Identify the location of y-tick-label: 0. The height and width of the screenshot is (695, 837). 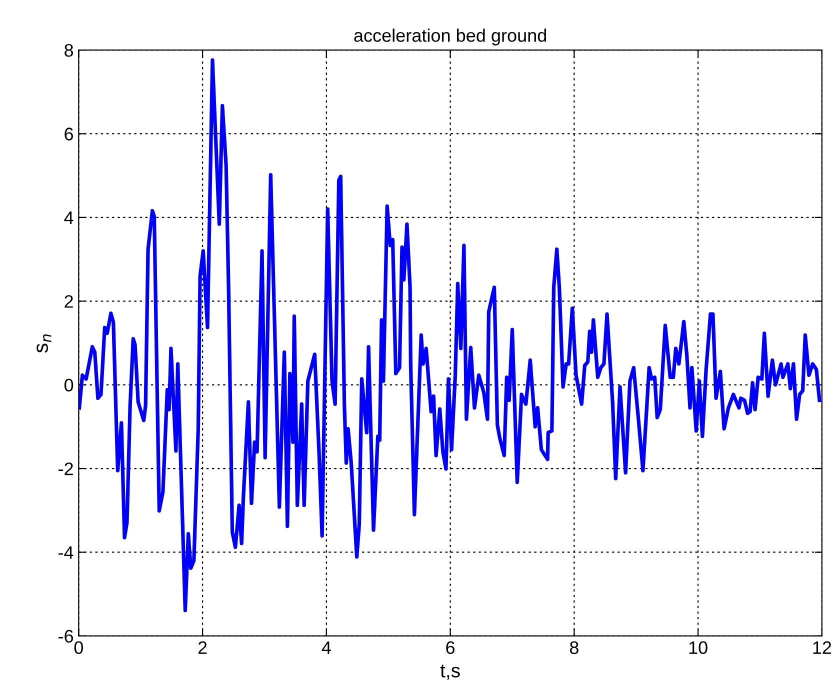
(69, 385).